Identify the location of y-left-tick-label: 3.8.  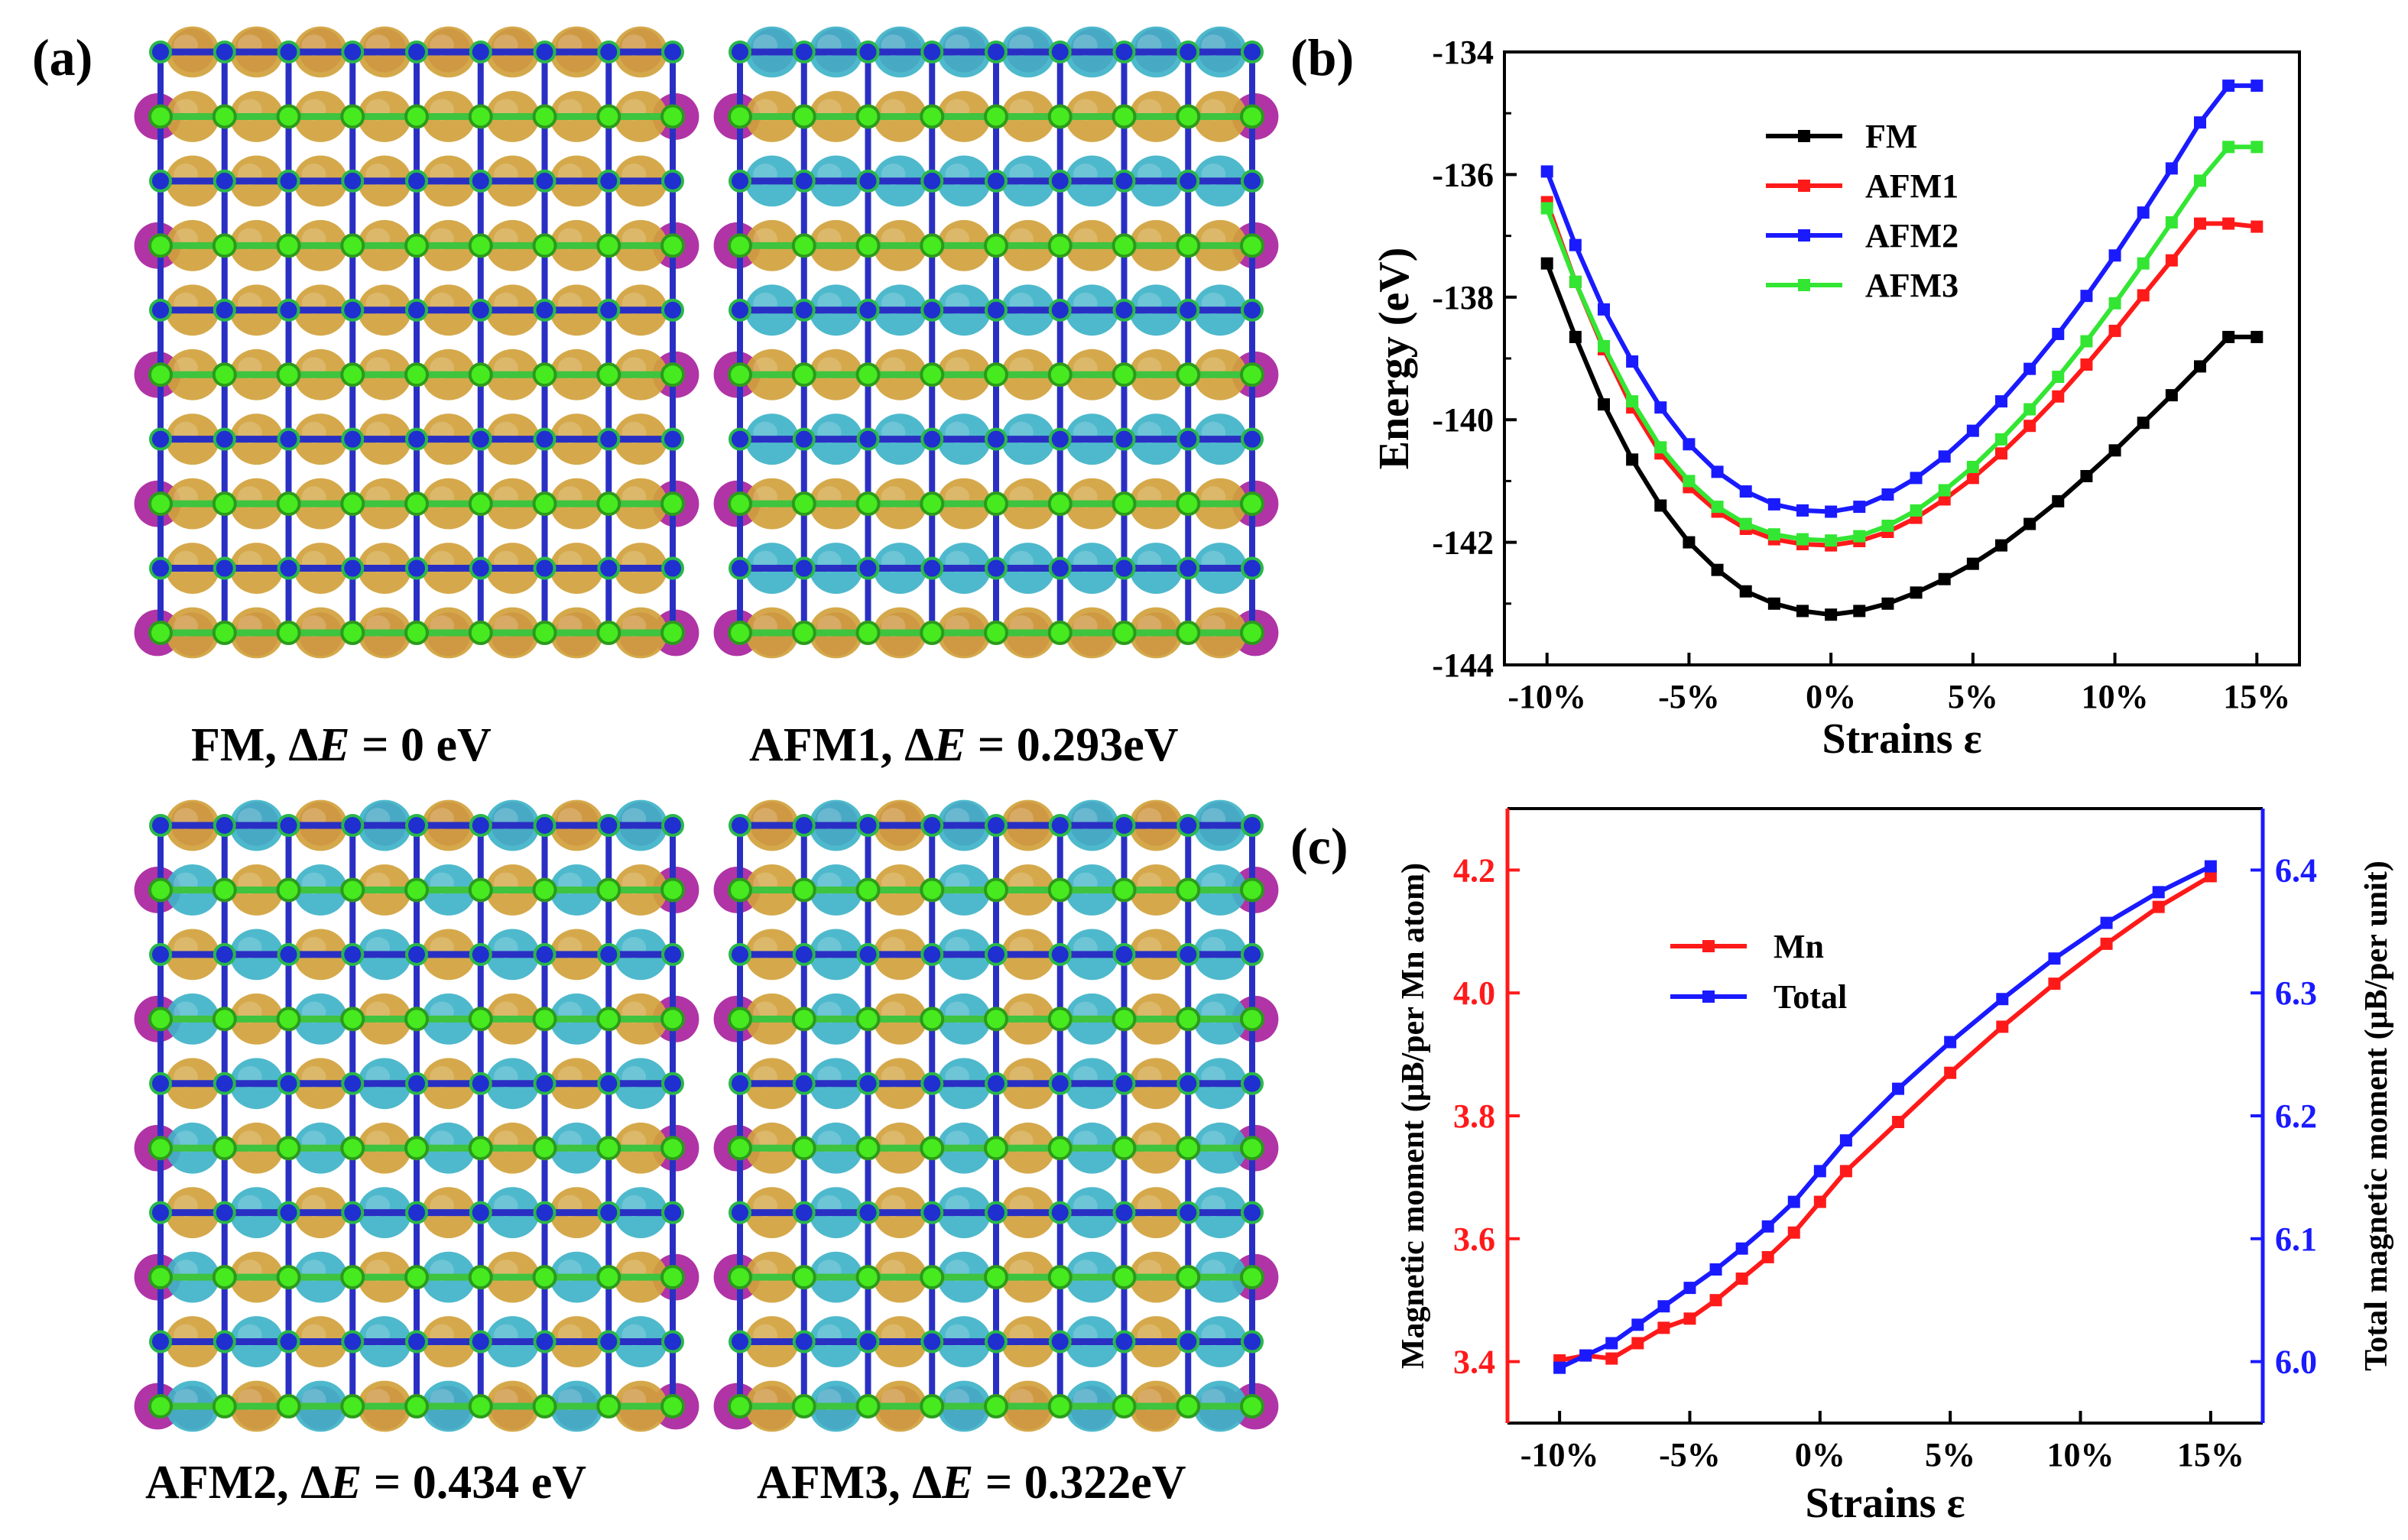
(1474, 1116).